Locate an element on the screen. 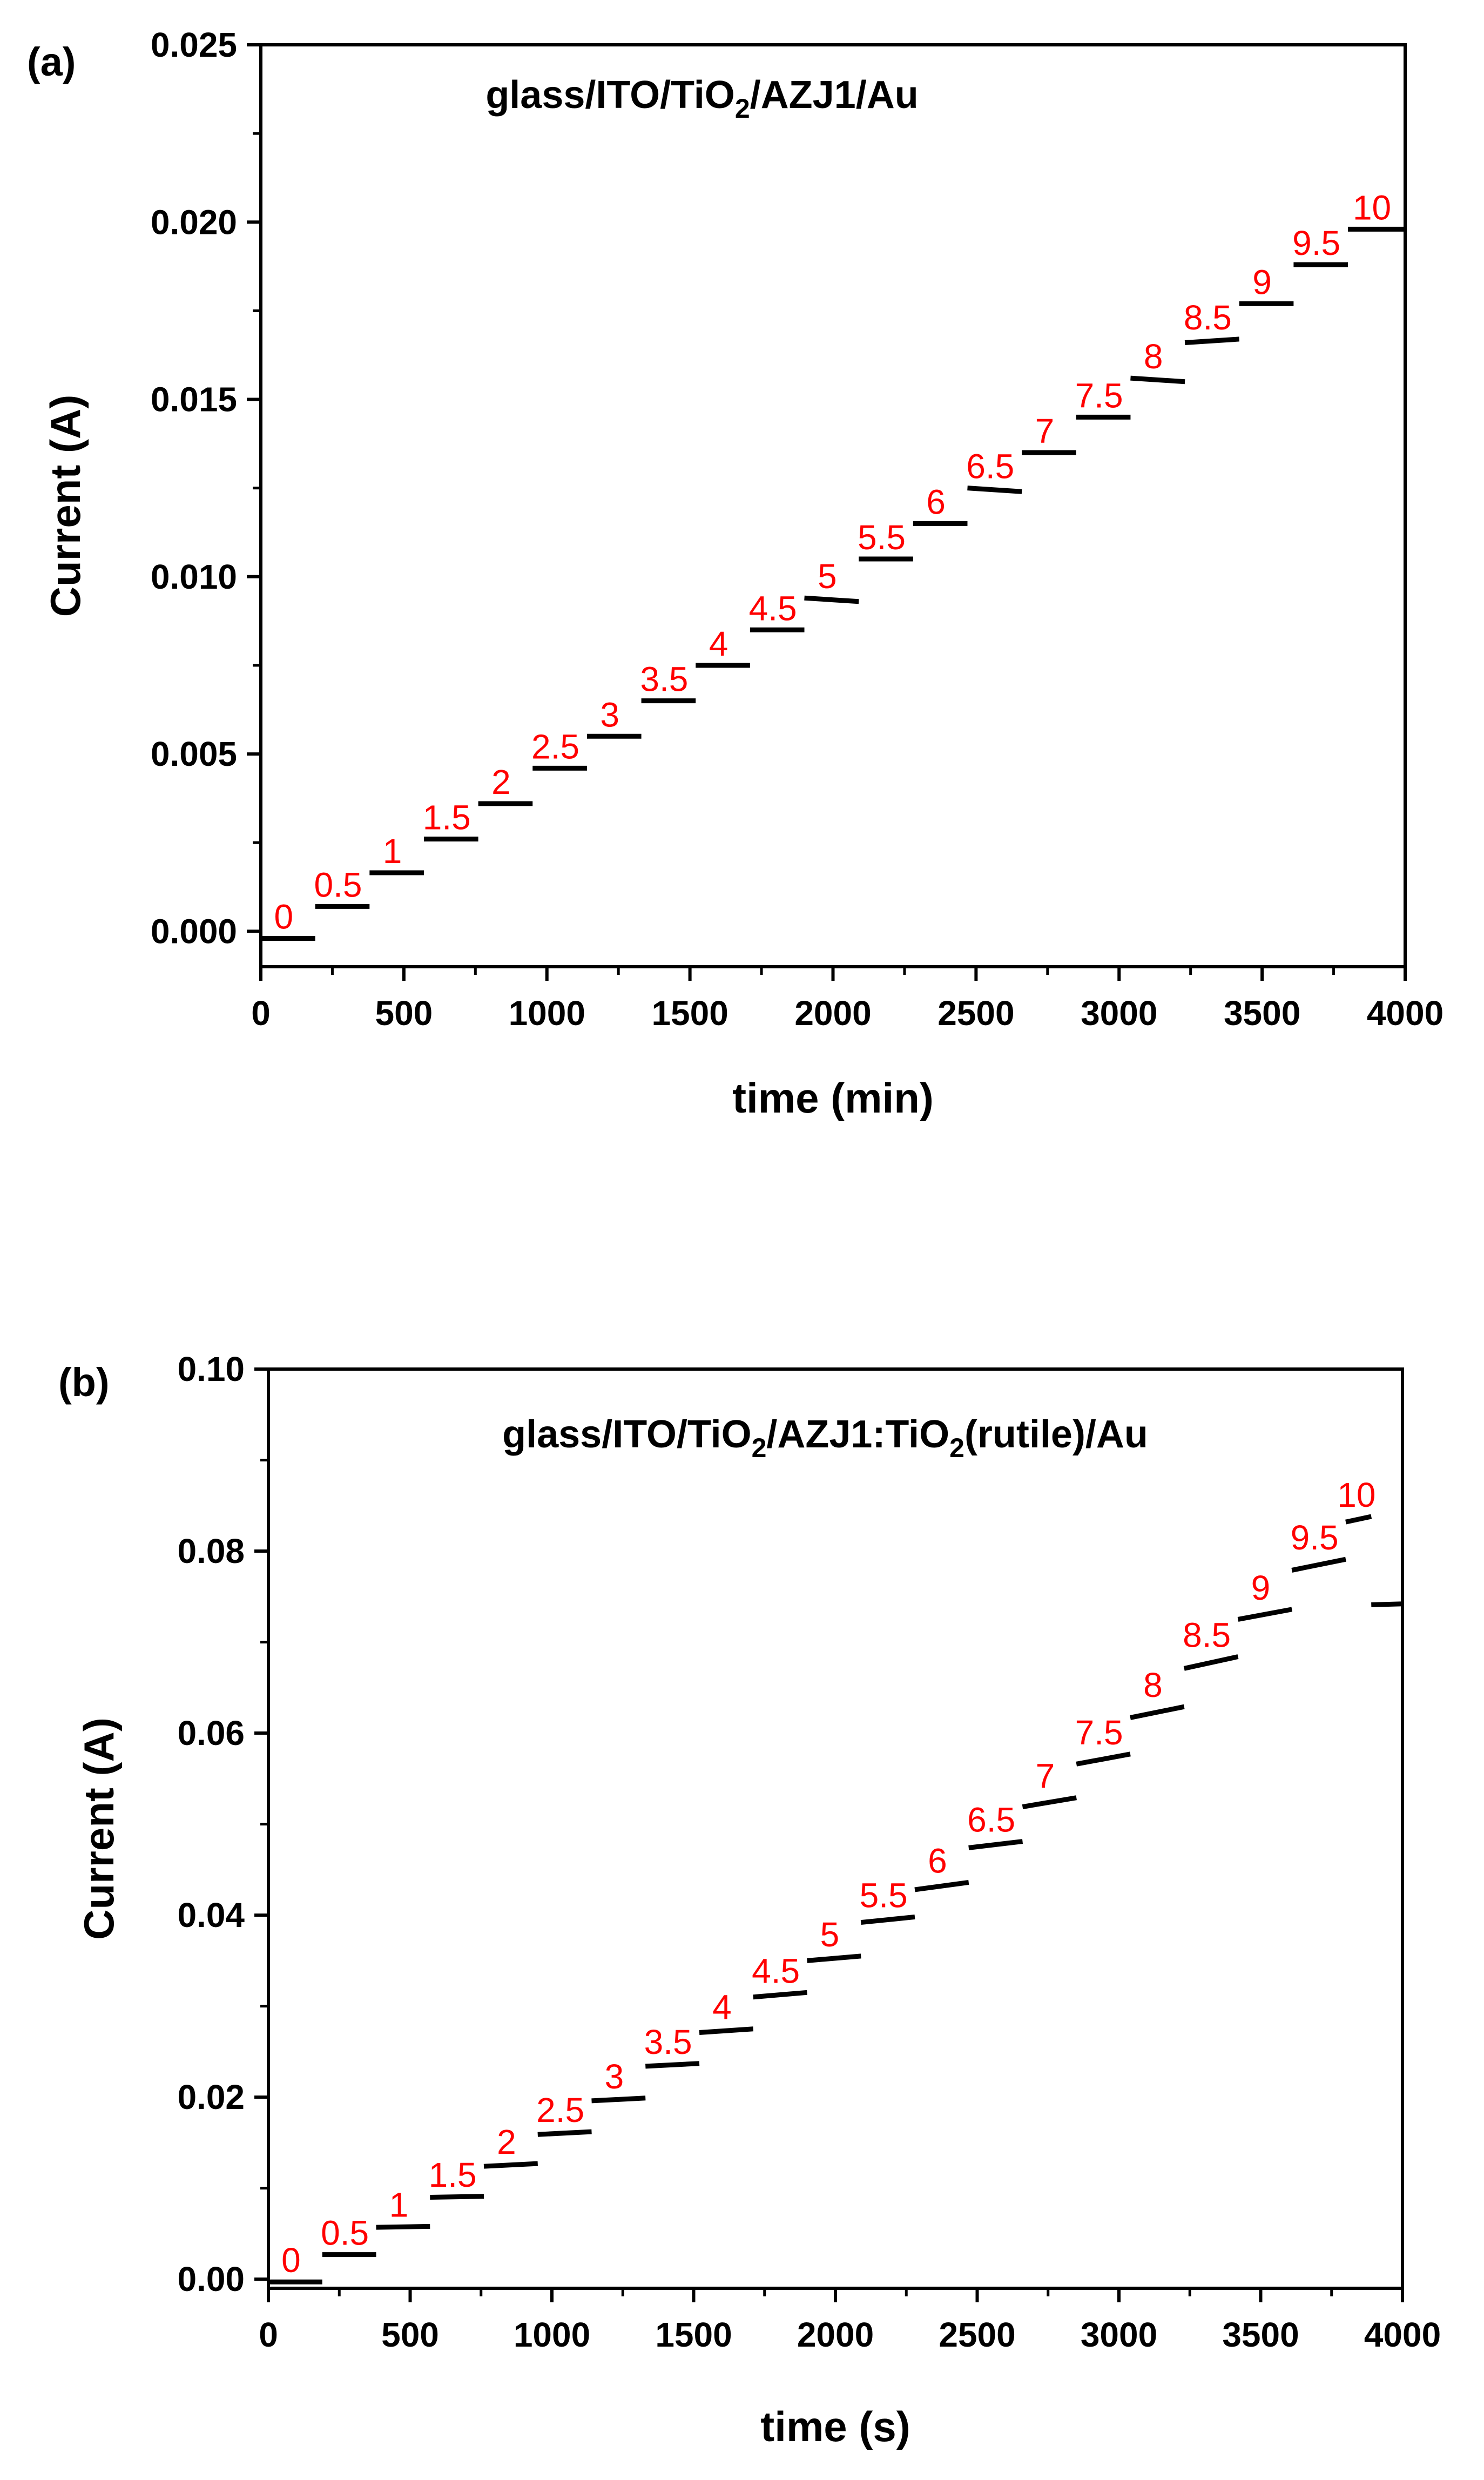 The image size is (1484, 2480). x-axis-label: time (min) is located at coordinates (833, 1098).